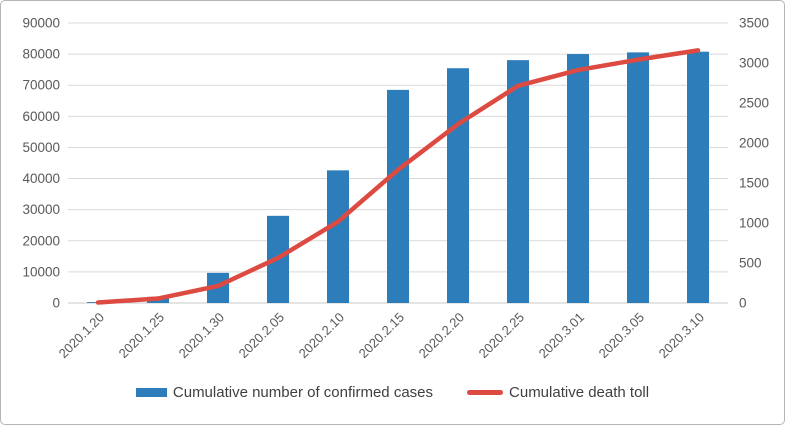 This screenshot has height=425, width=785. I want to click on x-axis-category-label: 2020.3.01, so click(562, 336).